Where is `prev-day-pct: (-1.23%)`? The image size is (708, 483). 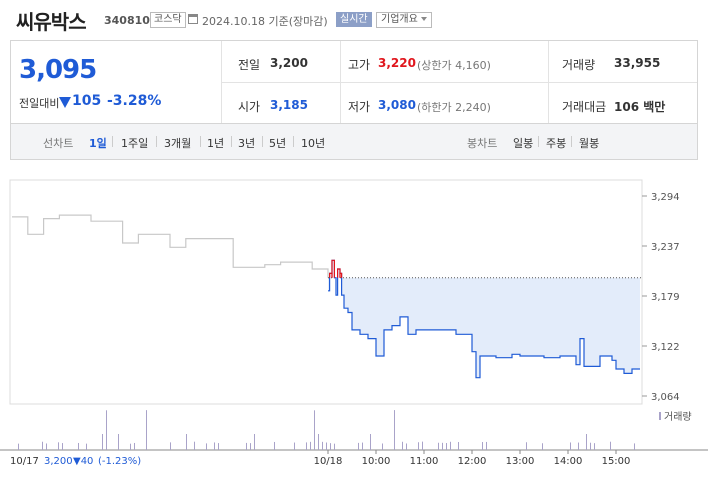
prev-day-pct: (-1.23%) is located at coordinates (119, 461).